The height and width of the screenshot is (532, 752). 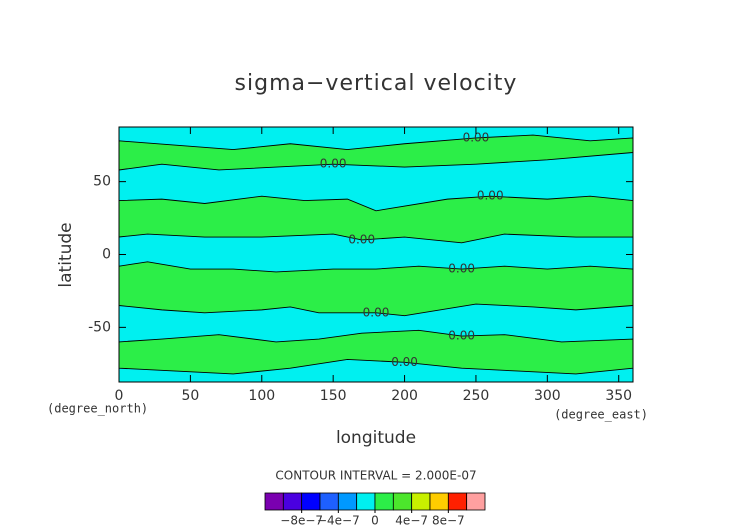 What do you see at coordinates (106, 255) in the screenshot?
I see `y-tick-label: 0` at bounding box center [106, 255].